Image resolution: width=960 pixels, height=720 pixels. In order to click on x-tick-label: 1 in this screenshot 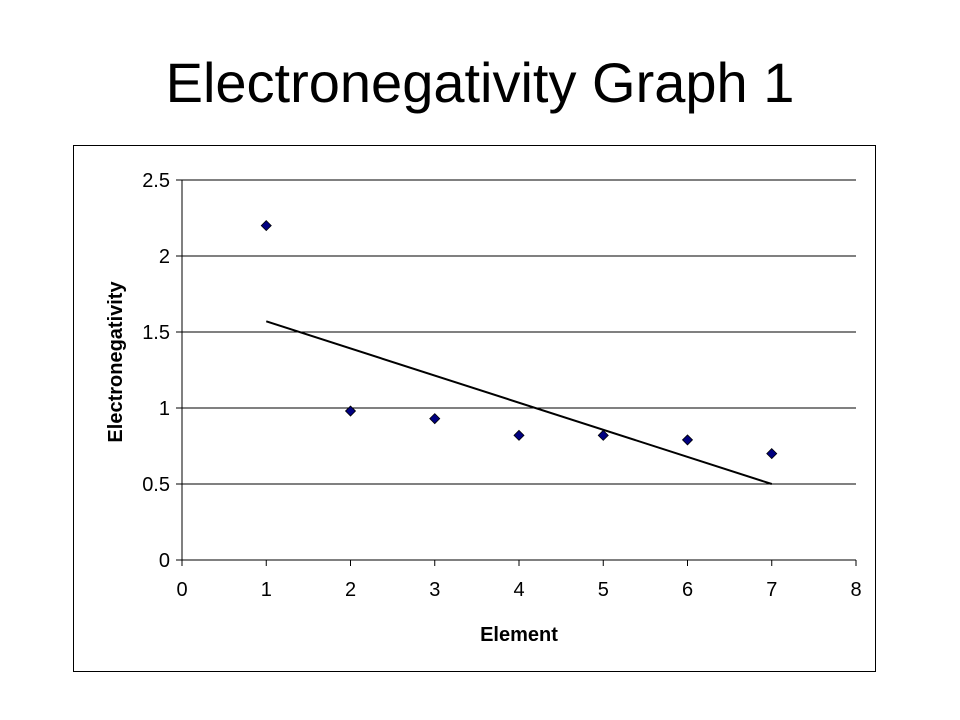, I will do `click(266, 590)`.